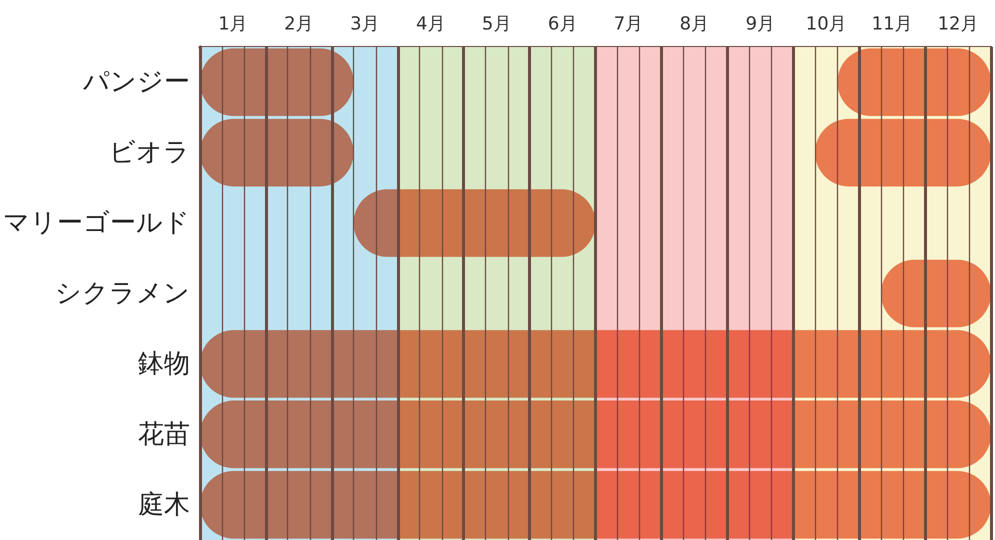  I want to click on x-tick-label: 9月, so click(761, 24).